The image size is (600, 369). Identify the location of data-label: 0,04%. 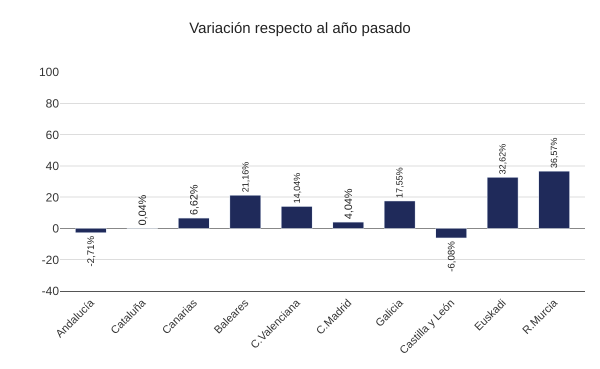
(142, 210).